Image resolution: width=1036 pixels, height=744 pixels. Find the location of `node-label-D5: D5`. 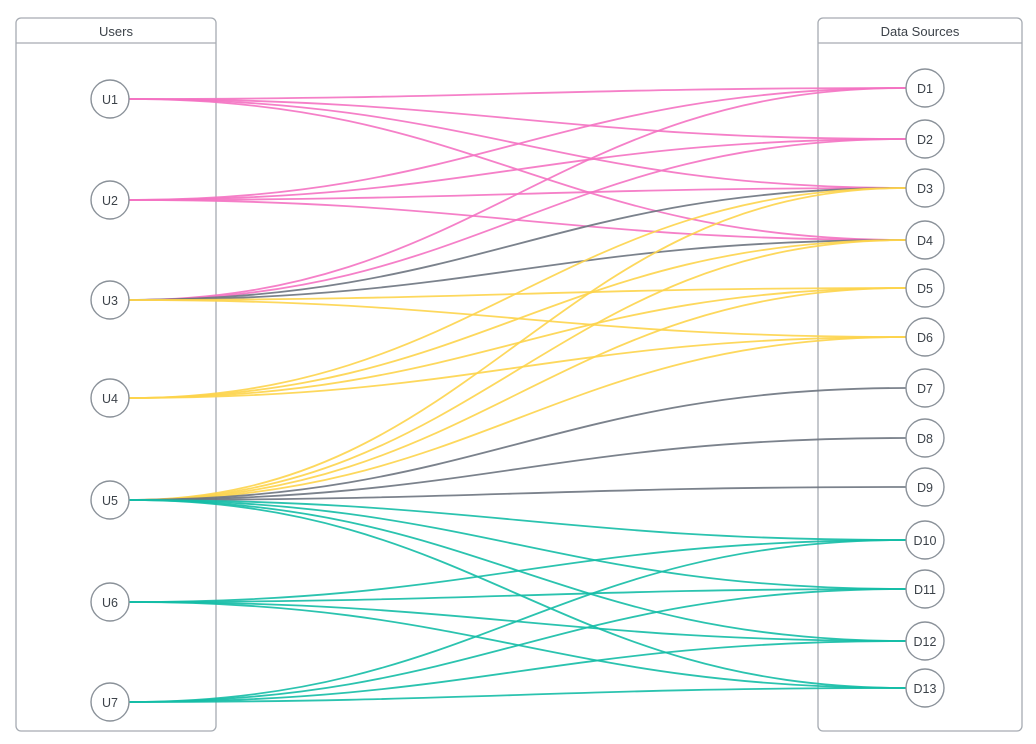

node-label-D5: D5 is located at coordinates (925, 289).